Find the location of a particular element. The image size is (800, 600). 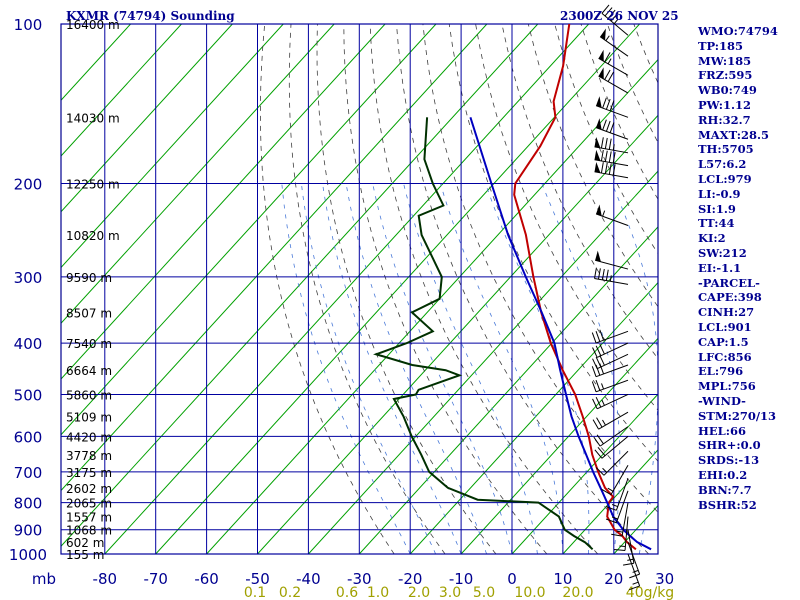

mixing-ratio-label: 10.0 is located at coordinates (529, 592).